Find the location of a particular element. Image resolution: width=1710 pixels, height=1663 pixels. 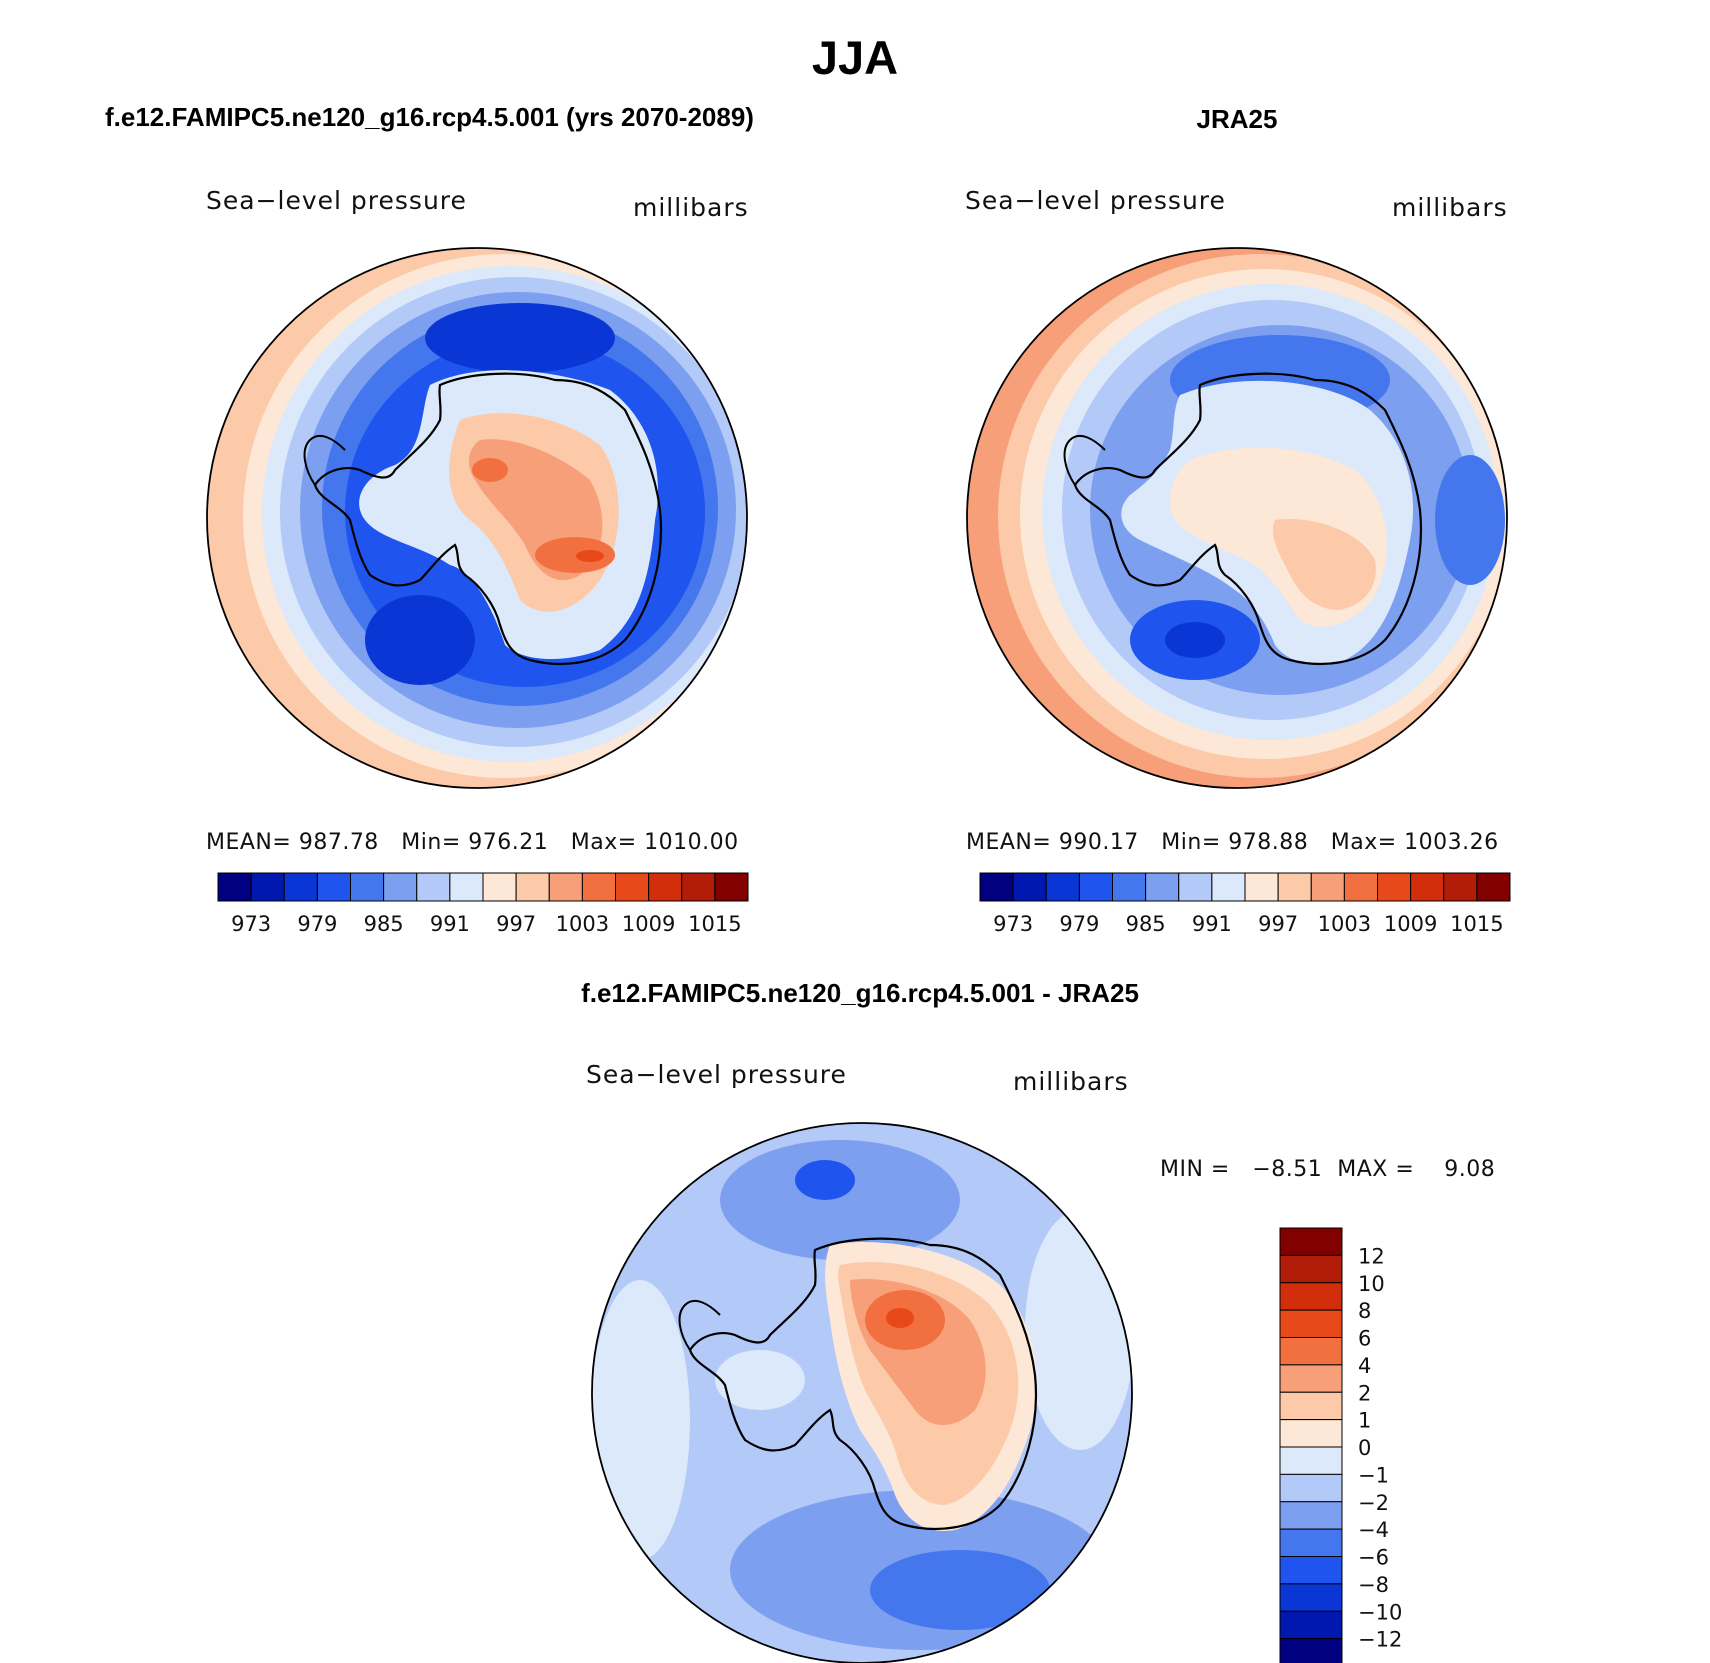

panel-2-colorbar-tick-label: 1003 is located at coordinates (1344, 924).